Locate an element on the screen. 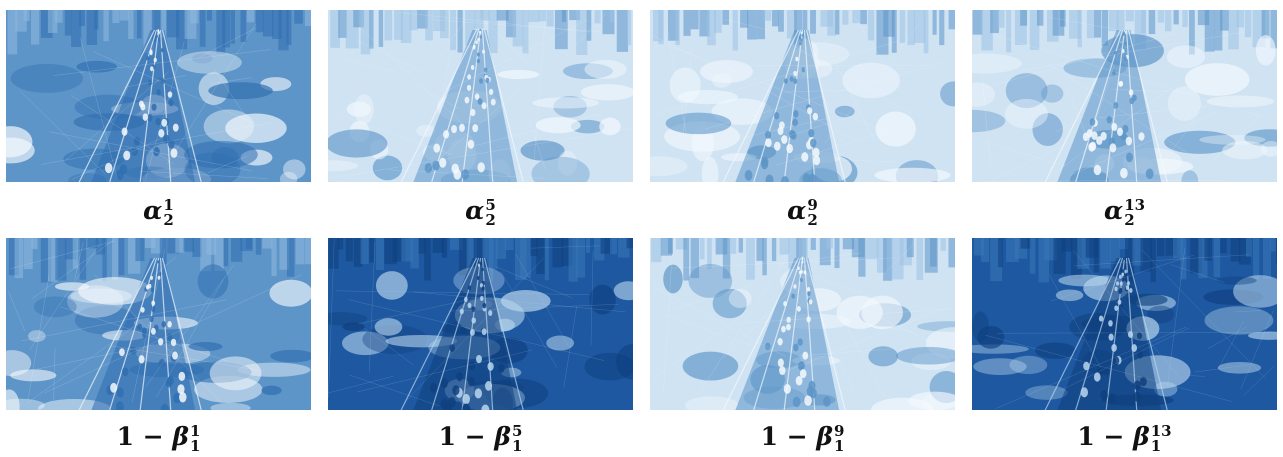 The width and height of the screenshot is (1283, 457). alpha-map-1-image is located at coordinates (158, 96).